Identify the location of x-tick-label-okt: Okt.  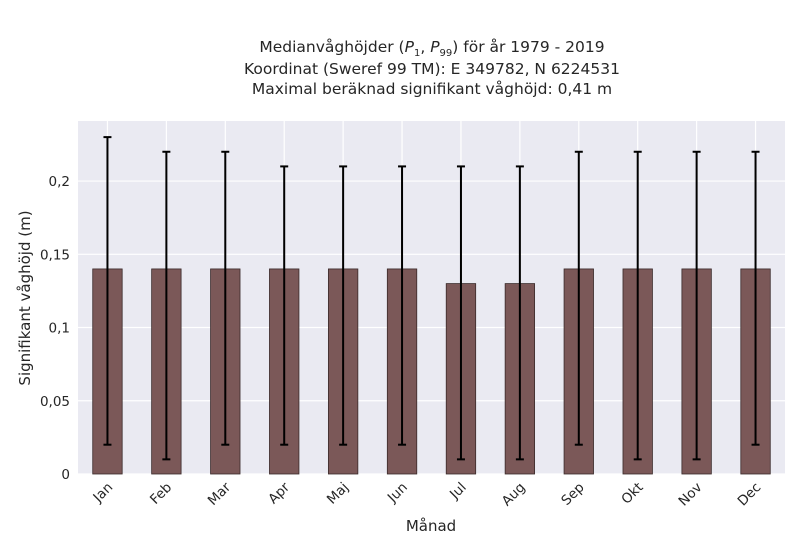
(632, 494).